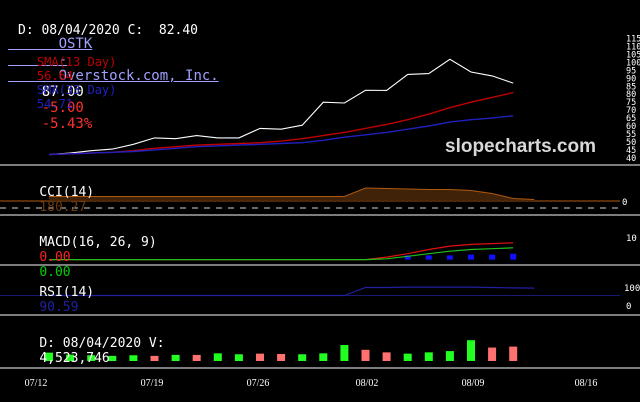  I want to click on volume-legend: D: 08/04/2020 V: 4,523,746, so click(86, 351).